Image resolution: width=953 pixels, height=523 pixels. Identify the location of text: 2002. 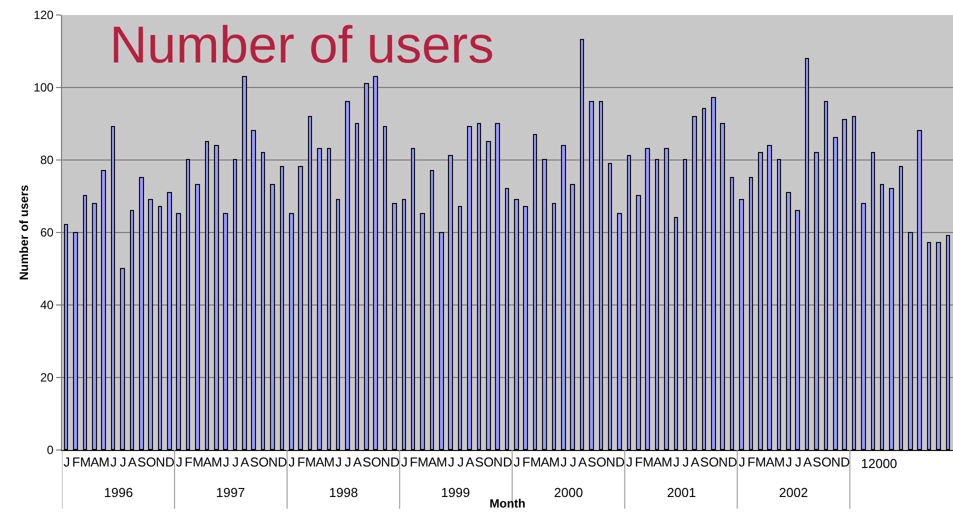
(793, 492).